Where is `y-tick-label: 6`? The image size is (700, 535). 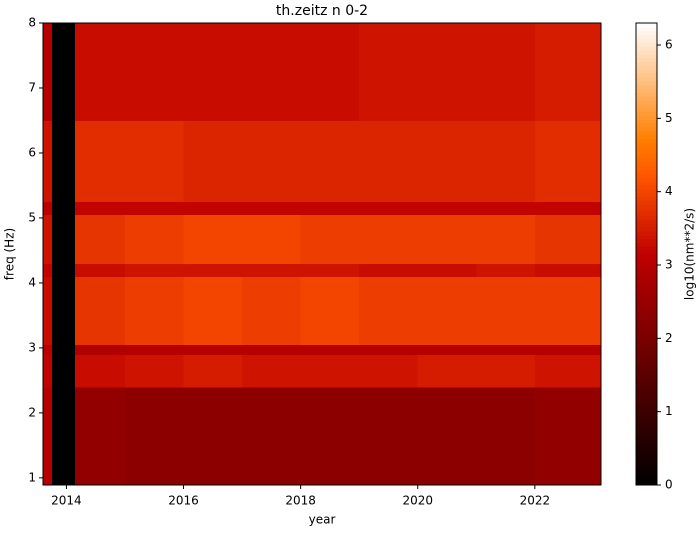 y-tick-label: 6 is located at coordinates (32, 152).